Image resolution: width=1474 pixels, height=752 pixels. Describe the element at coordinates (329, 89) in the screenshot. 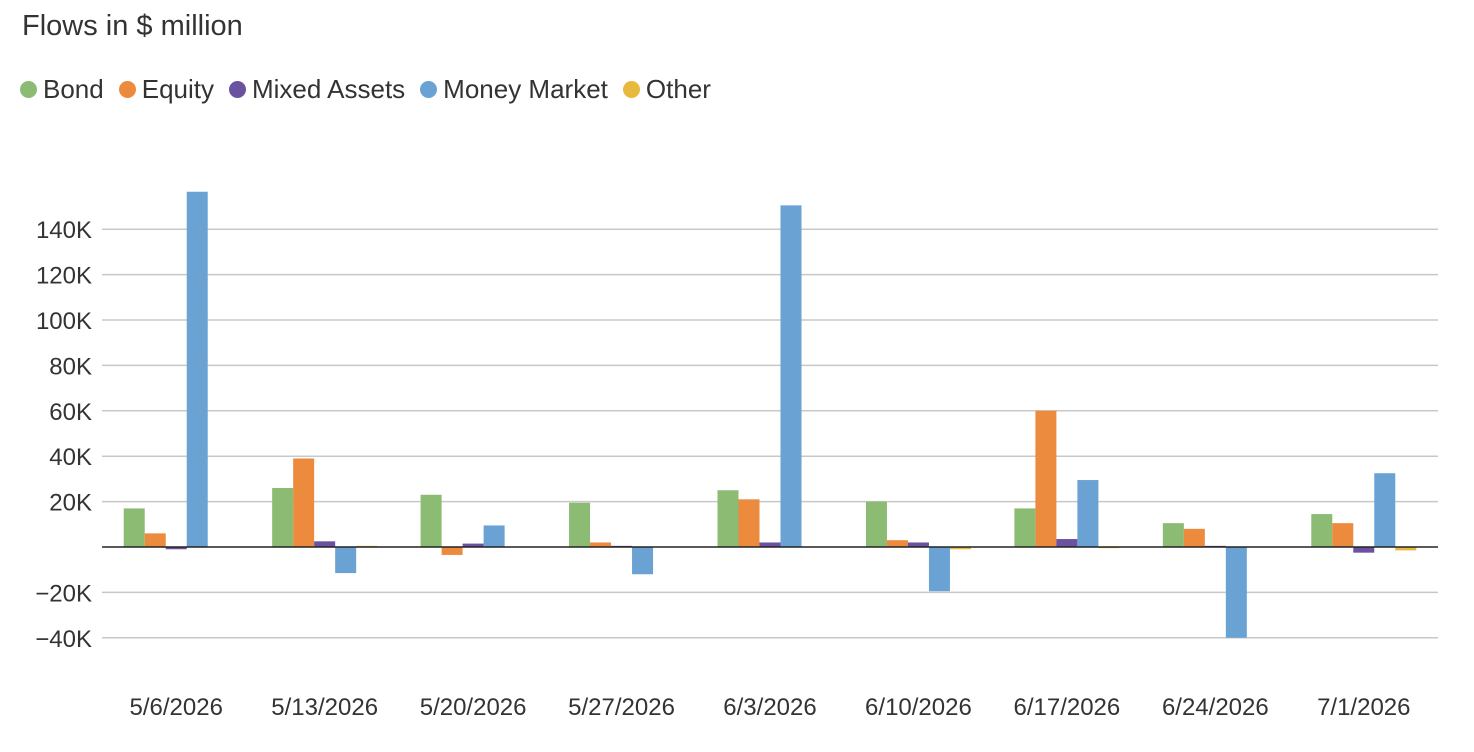

I see `legend-label-mixed-assets: Mixed Assets` at that location.